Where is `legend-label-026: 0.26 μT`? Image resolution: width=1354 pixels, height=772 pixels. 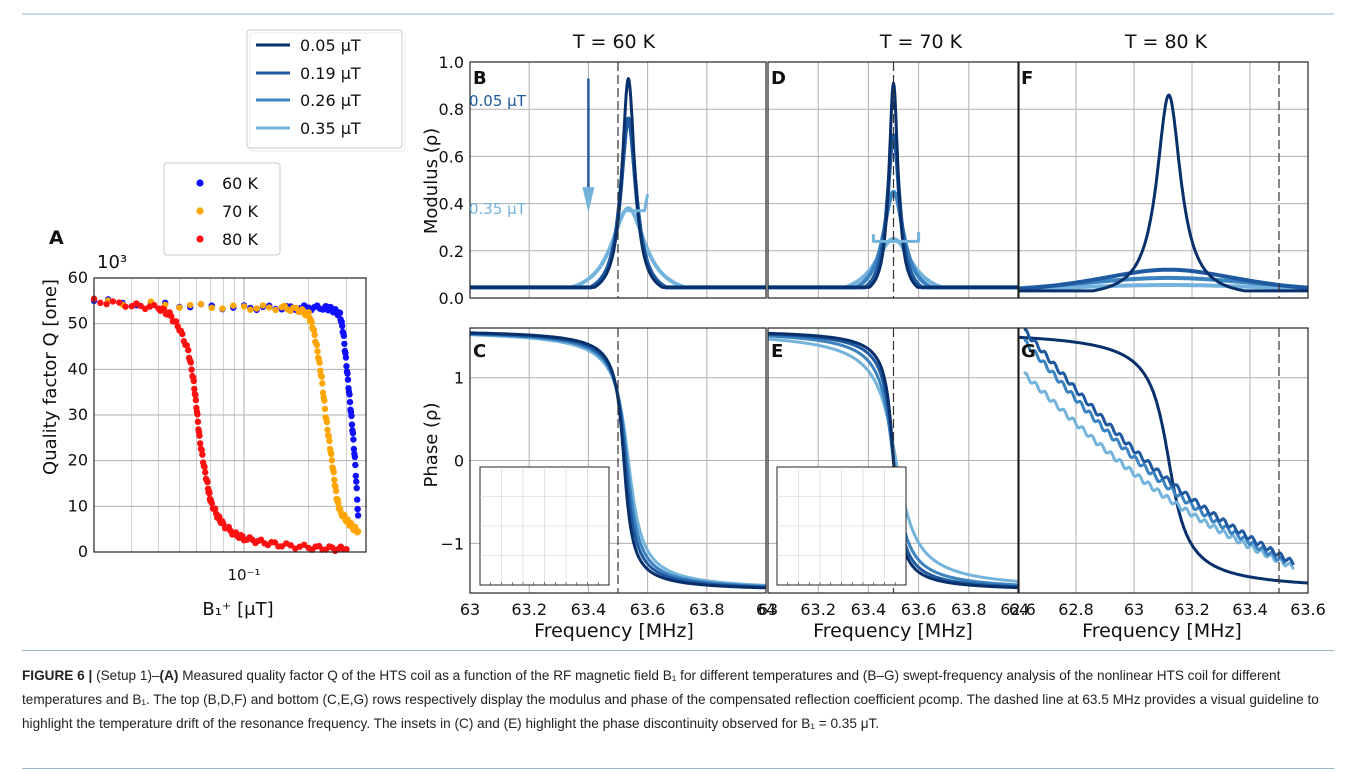 legend-label-026: 0.26 μT is located at coordinates (330, 100).